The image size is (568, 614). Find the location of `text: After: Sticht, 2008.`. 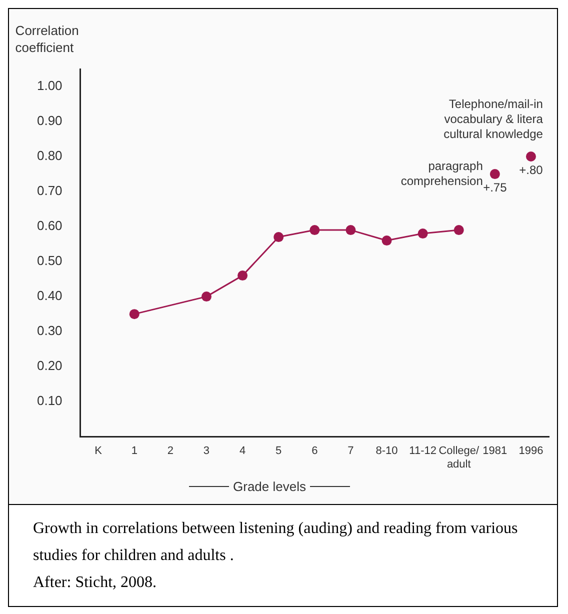

text: After: Sticht, 2008. is located at coordinates (95, 583).